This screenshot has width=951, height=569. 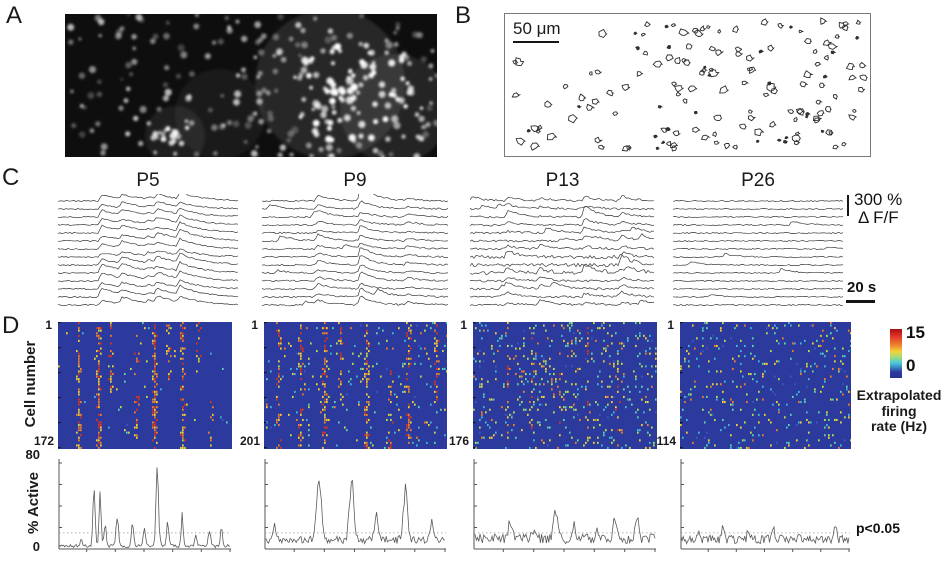 What do you see at coordinates (765, 505) in the screenshot?
I see `percent-active-plot-p26` at bounding box center [765, 505].